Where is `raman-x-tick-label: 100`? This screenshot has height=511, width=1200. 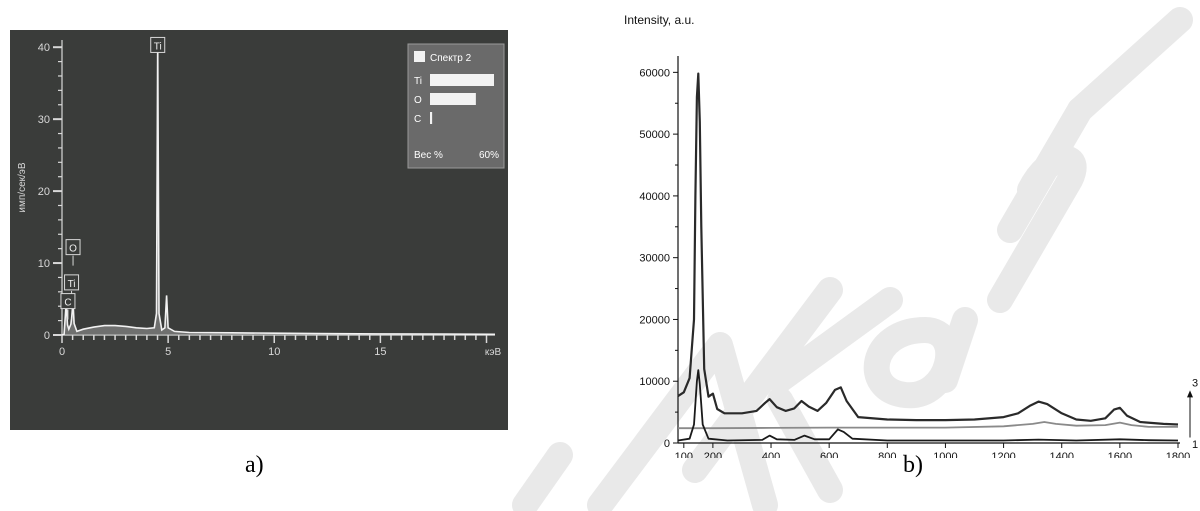 raman-x-tick-label: 100 is located at coordinates (684, 454).